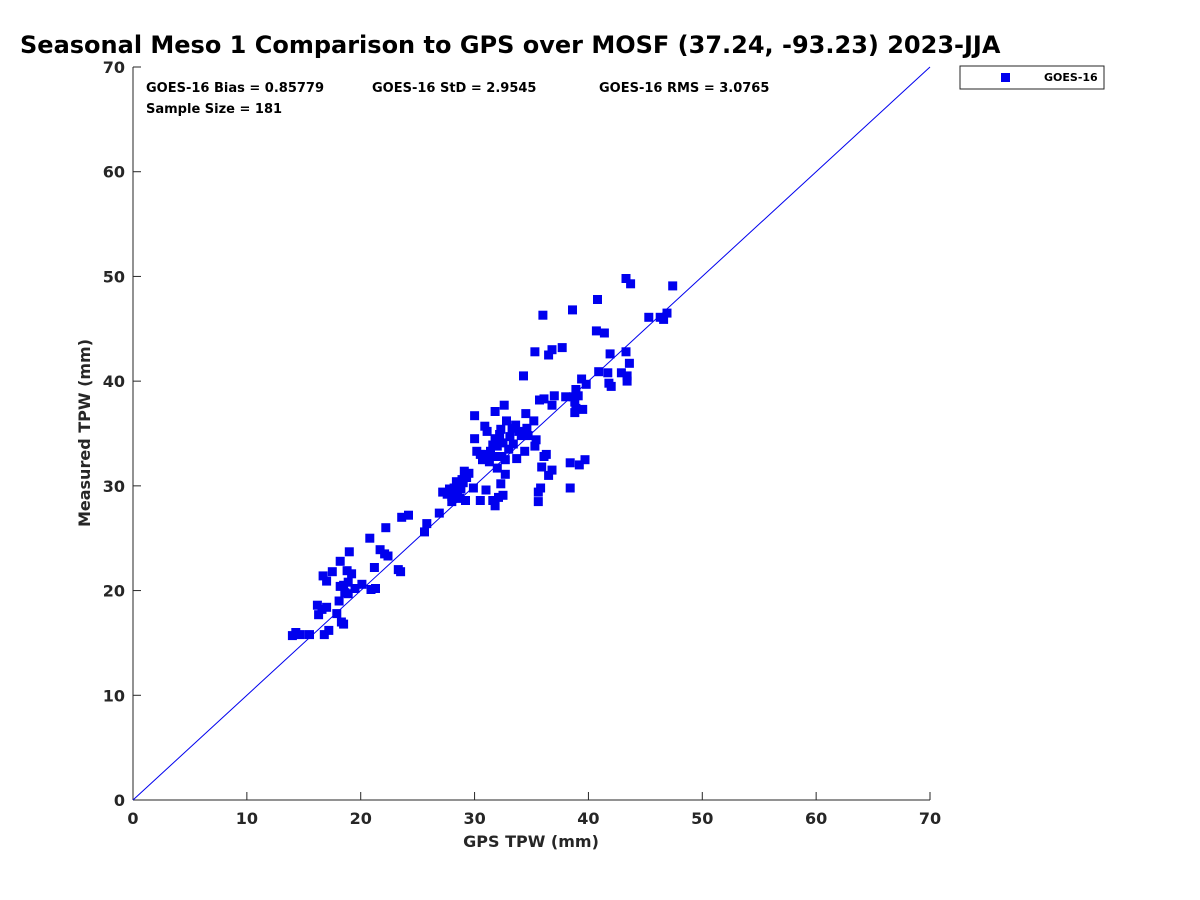 The image size is (1200, 900). What do you see at coordinates (114, 67) in the screenshot?
I see `y-tick-label: 70` at bounding box center [114, 67].